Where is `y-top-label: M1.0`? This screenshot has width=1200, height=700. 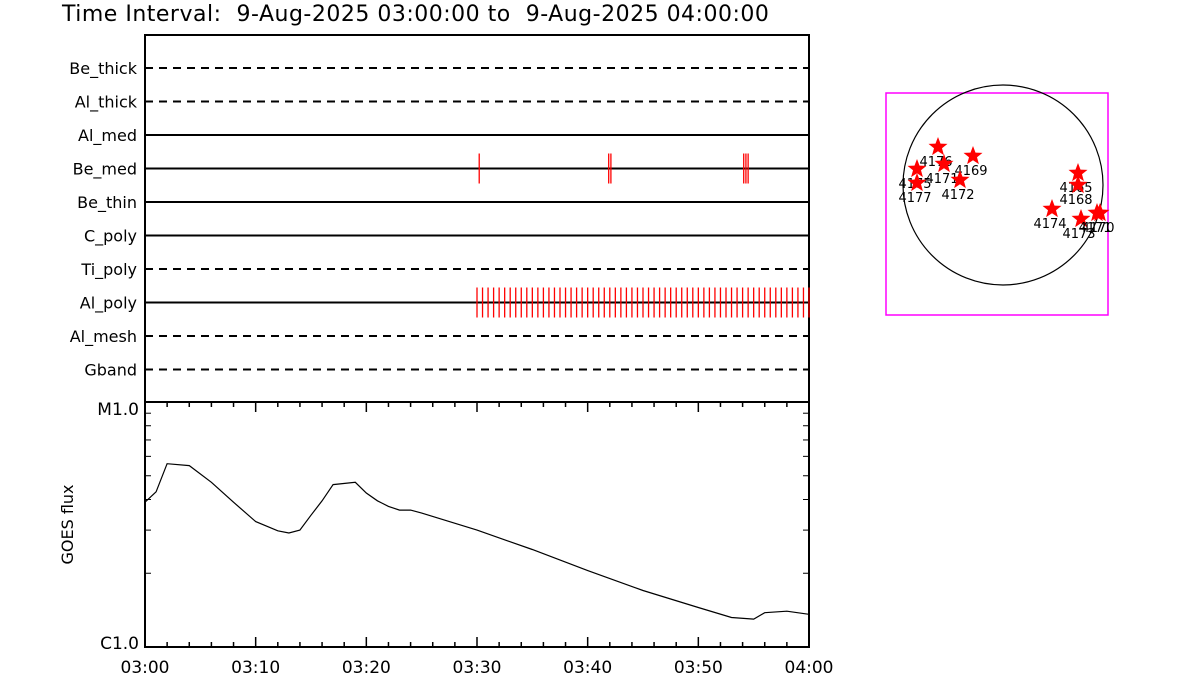 y-top-label: M1.0 is located at coordinates (118, 410).